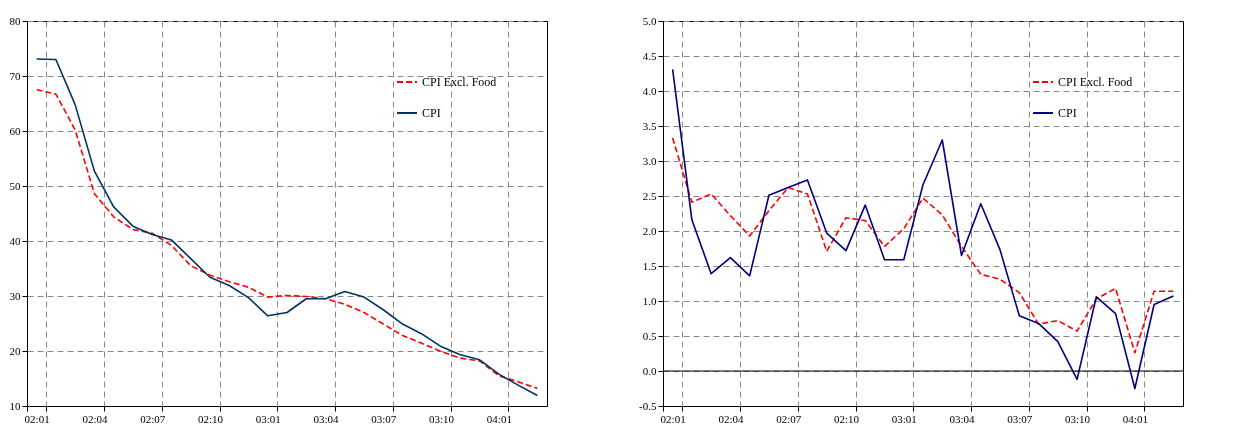 The image size is (1242, 438). I want to click on y-tick-label: 4.0, so click(649, 90).